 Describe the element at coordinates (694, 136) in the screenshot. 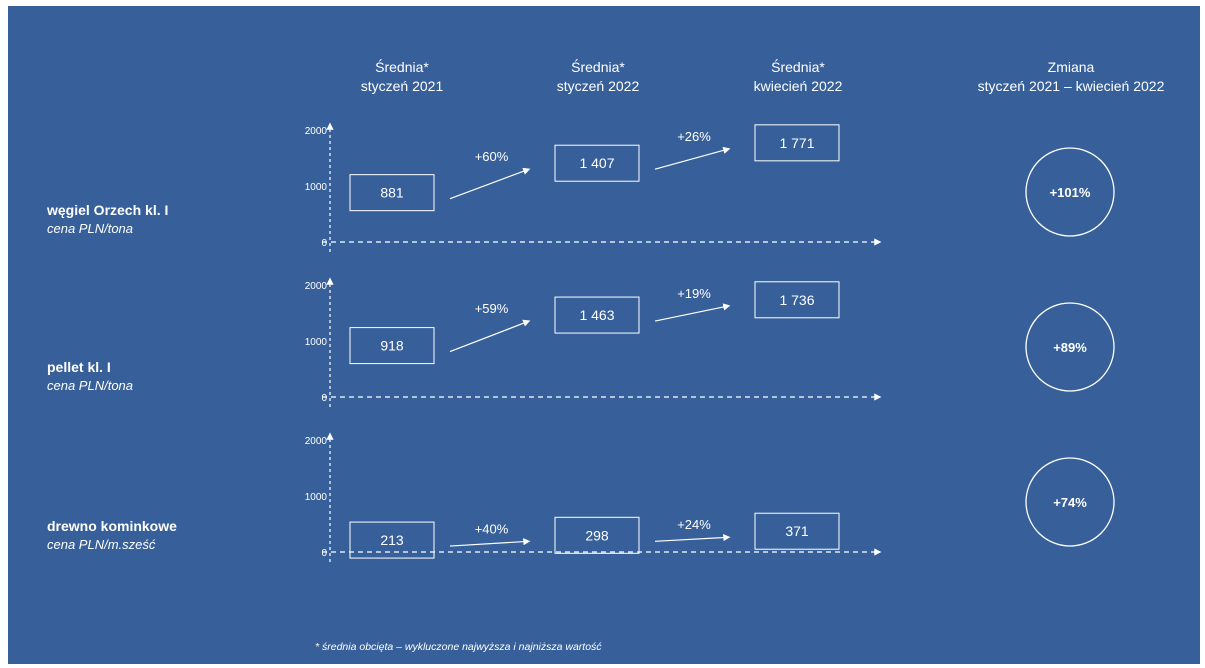

I see `growth-label: +26%` at that location.